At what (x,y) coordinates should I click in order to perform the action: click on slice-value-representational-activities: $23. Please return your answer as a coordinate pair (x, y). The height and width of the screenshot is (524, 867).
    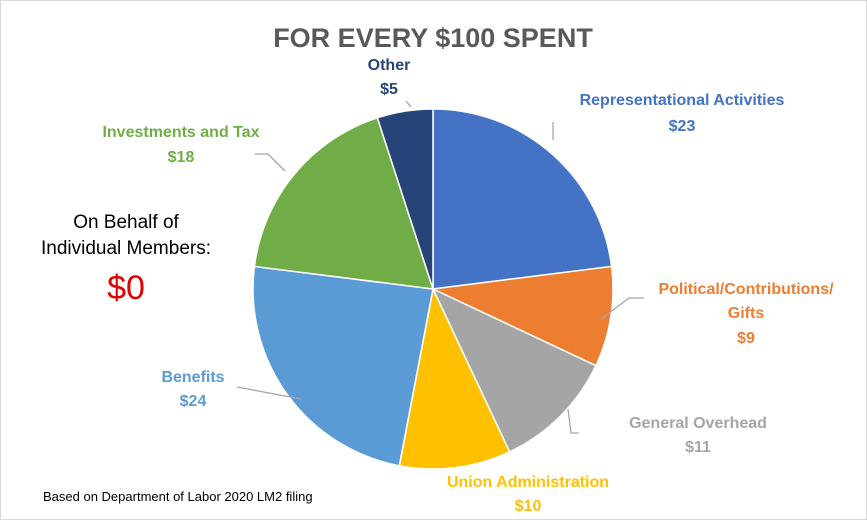
    Looking at the image, I should click on (682, 126).